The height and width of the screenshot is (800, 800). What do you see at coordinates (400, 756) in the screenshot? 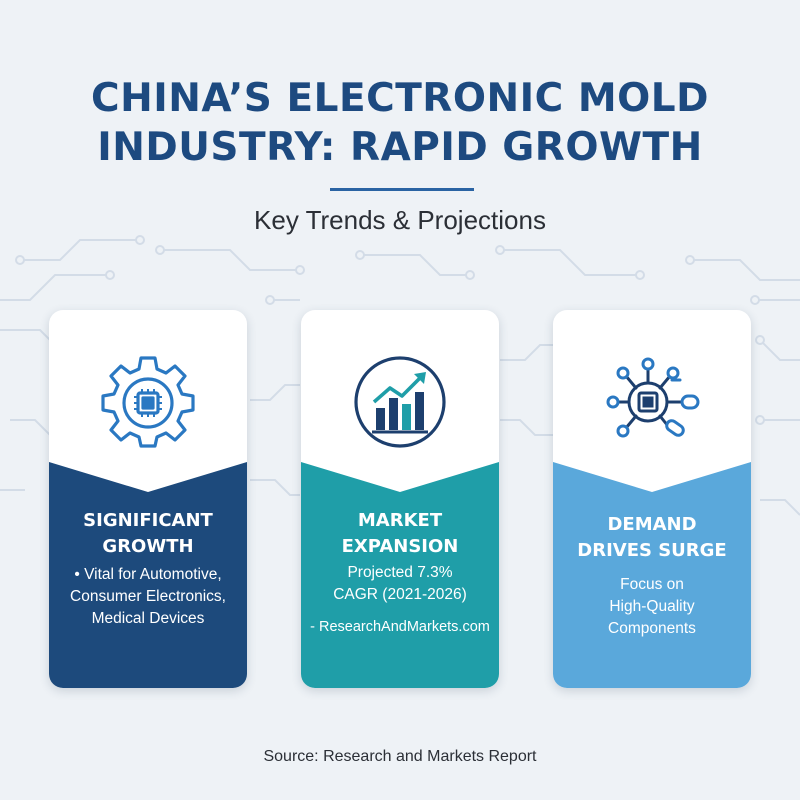
I see `source-footnote: Source: Research and Markets Report` at bounding box center [400, 756].